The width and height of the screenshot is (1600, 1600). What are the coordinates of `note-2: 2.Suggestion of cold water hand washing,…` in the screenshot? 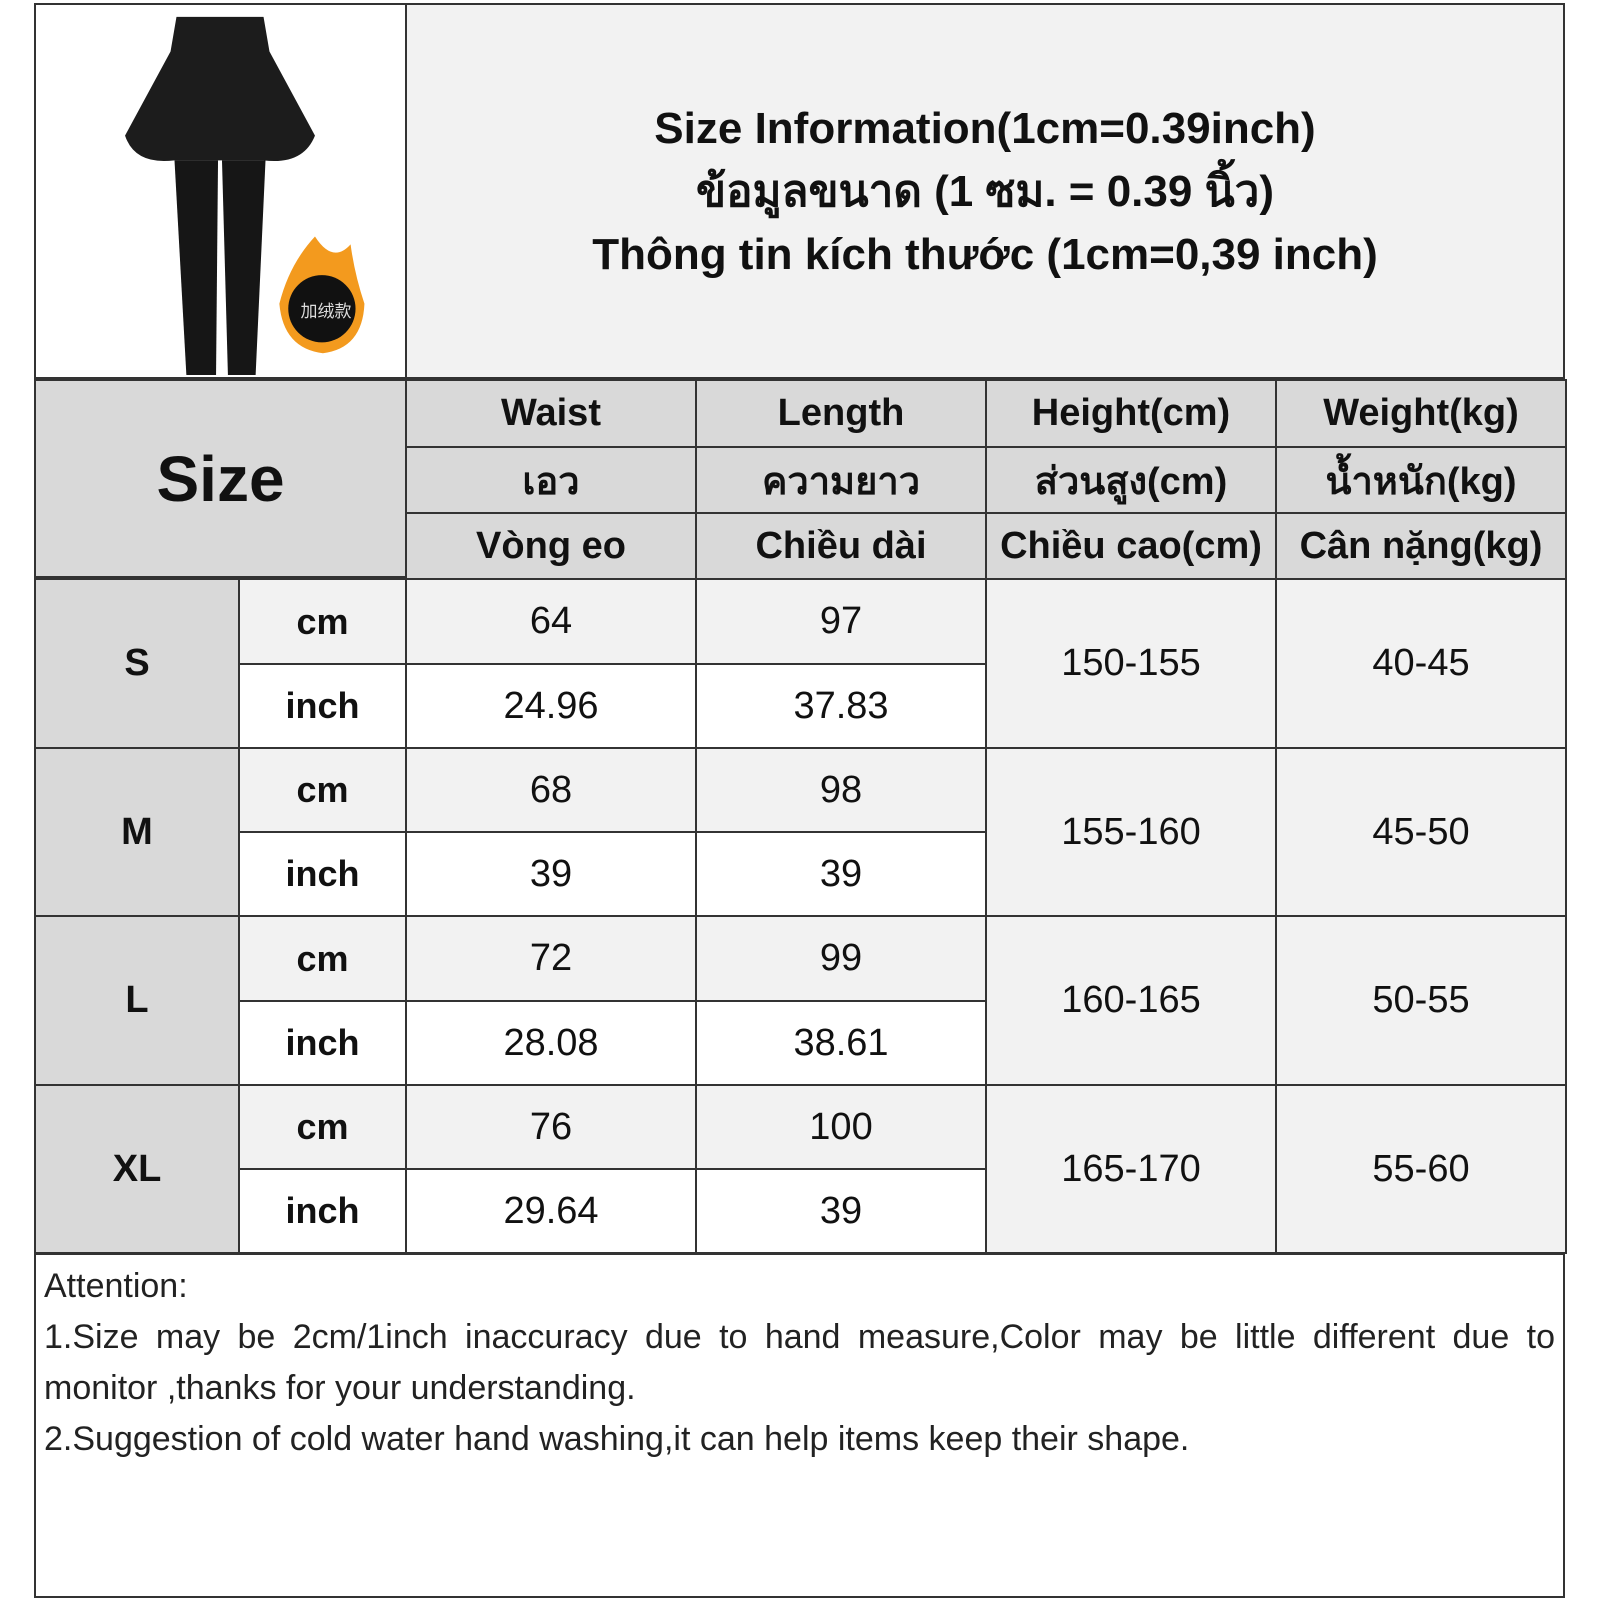 It's located at (617, 1439).